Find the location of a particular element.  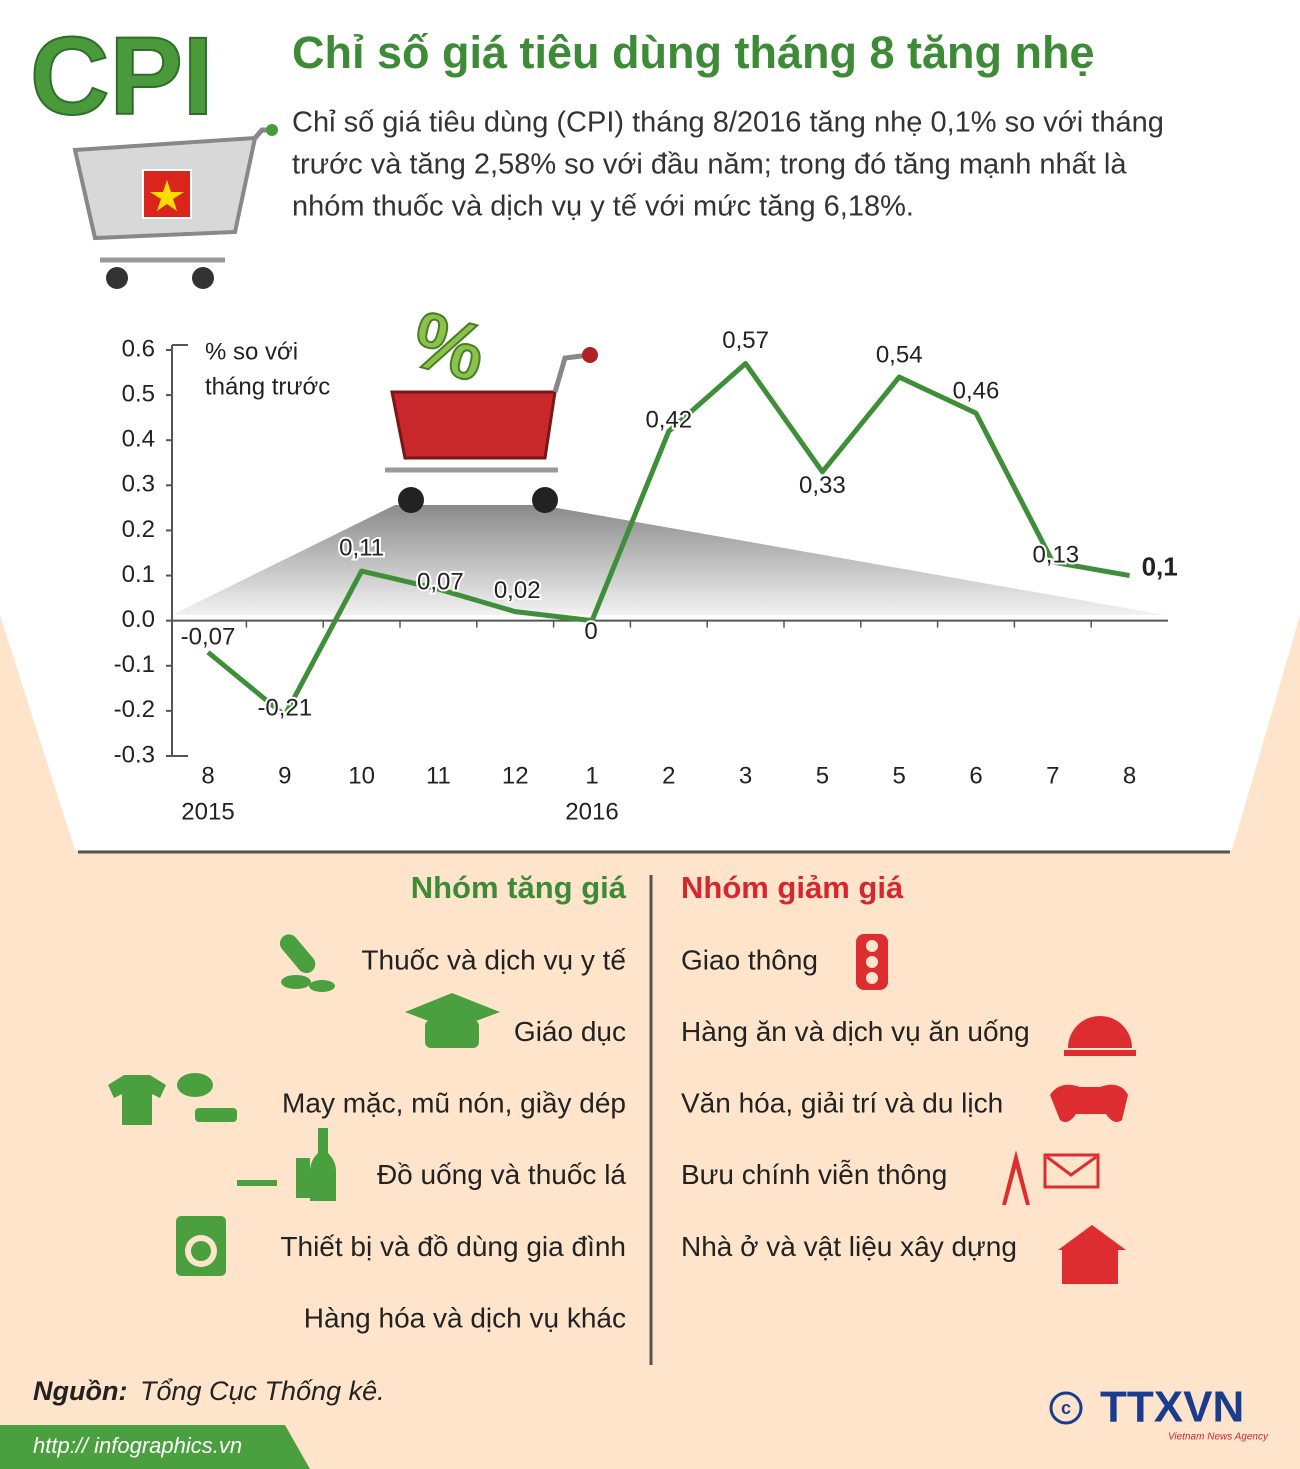

y-tick-label: 0.3 is located at coordinates (138, 484).